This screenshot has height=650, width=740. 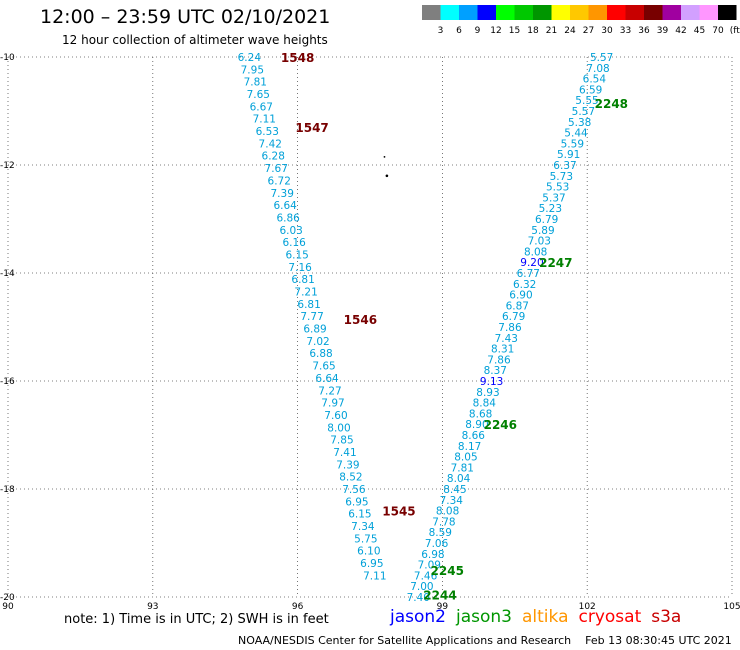 What do you see at coordinates (338, 428) in the screenshot?
I see `swh-value-left-track: 8.00` at bounding box center [338, 428].